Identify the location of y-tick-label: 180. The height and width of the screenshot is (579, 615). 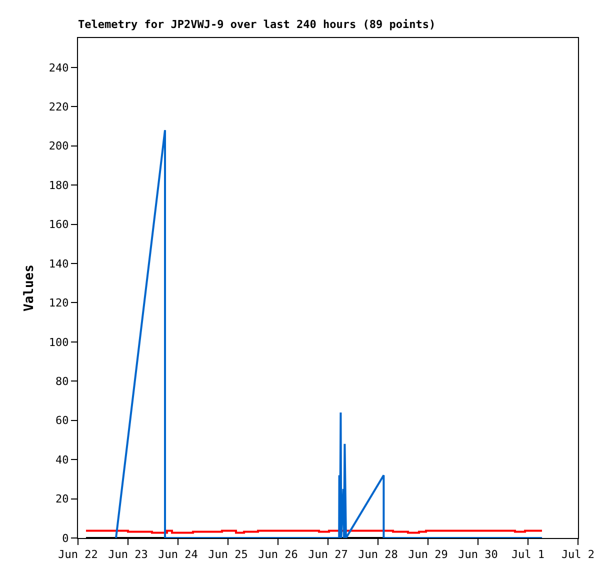
(58, 185).